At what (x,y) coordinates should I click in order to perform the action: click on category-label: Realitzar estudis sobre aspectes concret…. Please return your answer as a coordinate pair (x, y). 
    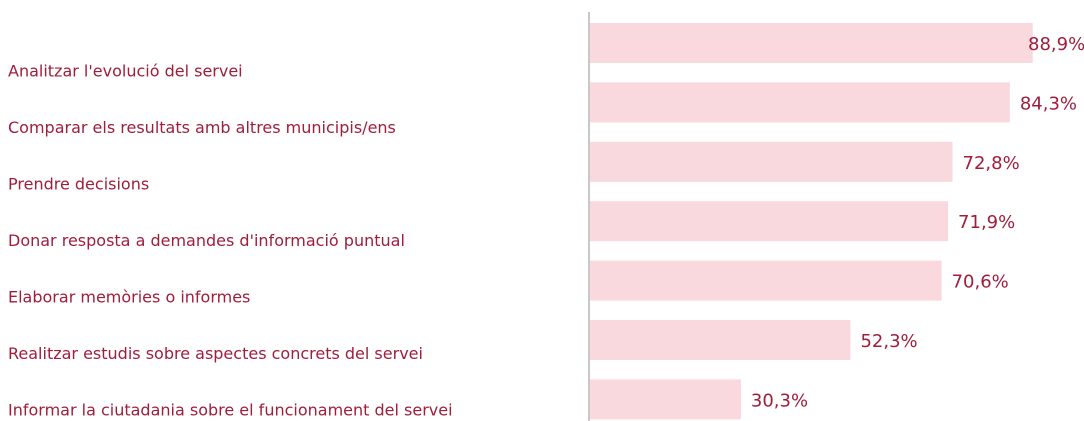
    Looking at the image, I should click on (215, 353).